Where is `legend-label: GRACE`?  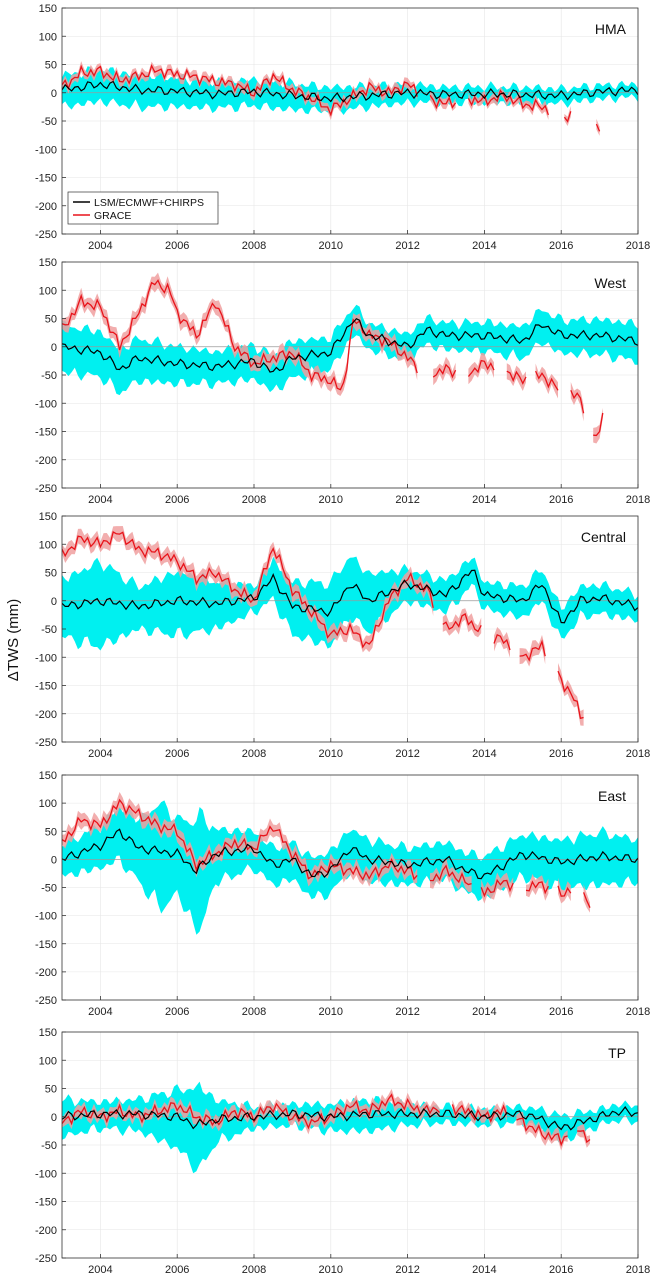 legend-label: GRACE is located at coordinates (112, 216).